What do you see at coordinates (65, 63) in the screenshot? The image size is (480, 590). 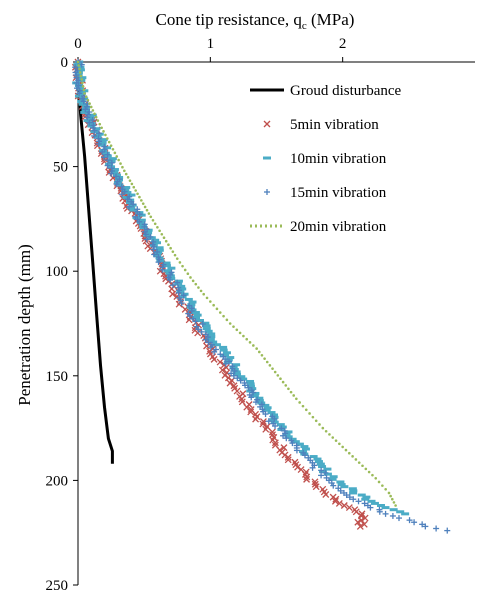 I see `y-tick-label: 0` at bounding box center [65, 63].